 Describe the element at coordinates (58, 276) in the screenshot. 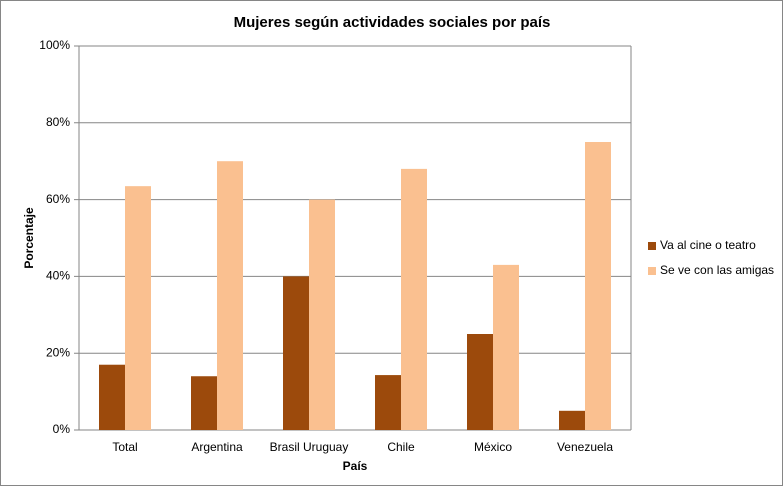

I see `y-tick-label: 40%` at that location.